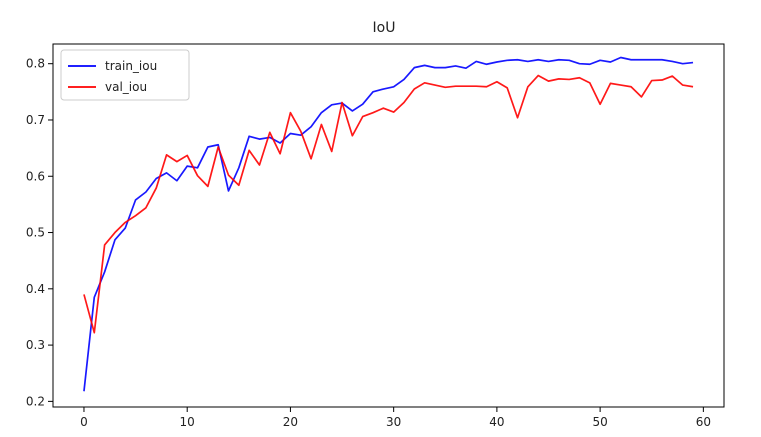 This screenshot has width=761, height=437. What do you see at coordinates (384, 28) in the screenshot?
I see `chart-title: IoU` at bounding box center [384, 28].